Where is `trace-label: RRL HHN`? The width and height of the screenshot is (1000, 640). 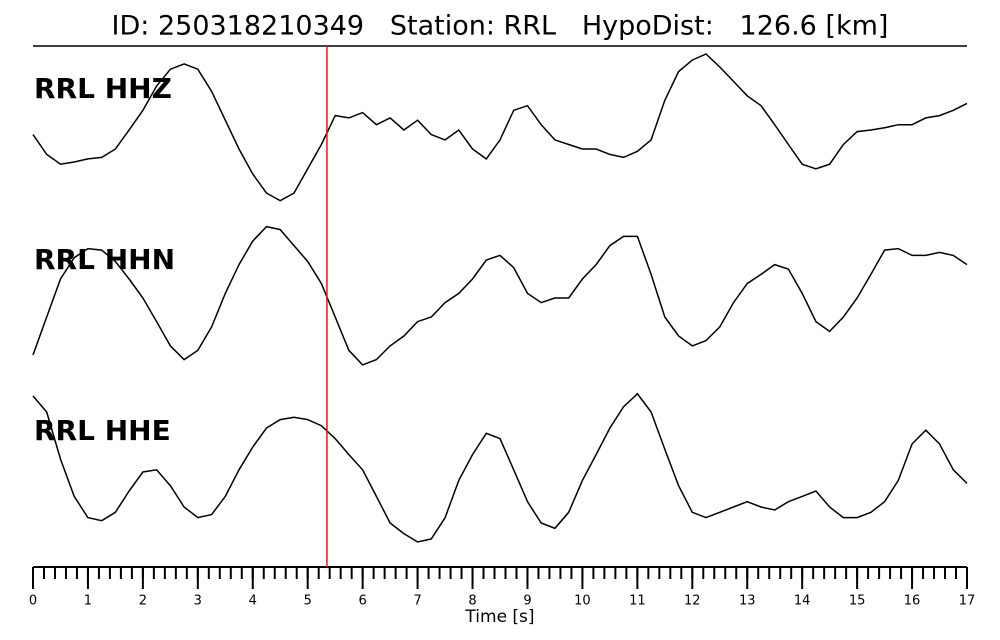 trace-label: RRL HHN is located at coordinates (104, 259).